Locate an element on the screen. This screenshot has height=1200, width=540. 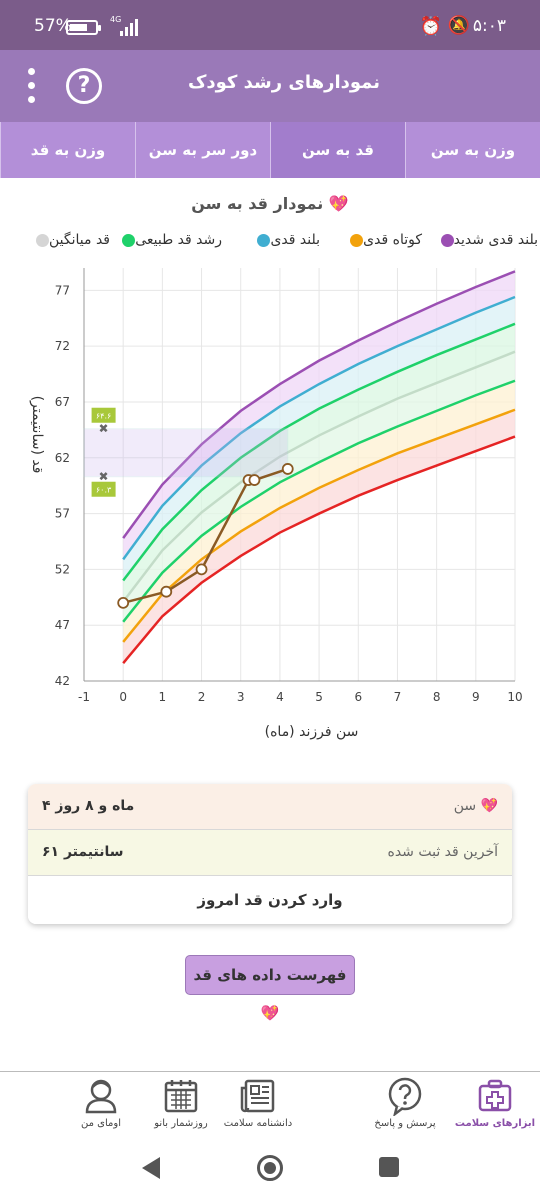
y-tick-label: 62 is located at coordinates (62, 458).